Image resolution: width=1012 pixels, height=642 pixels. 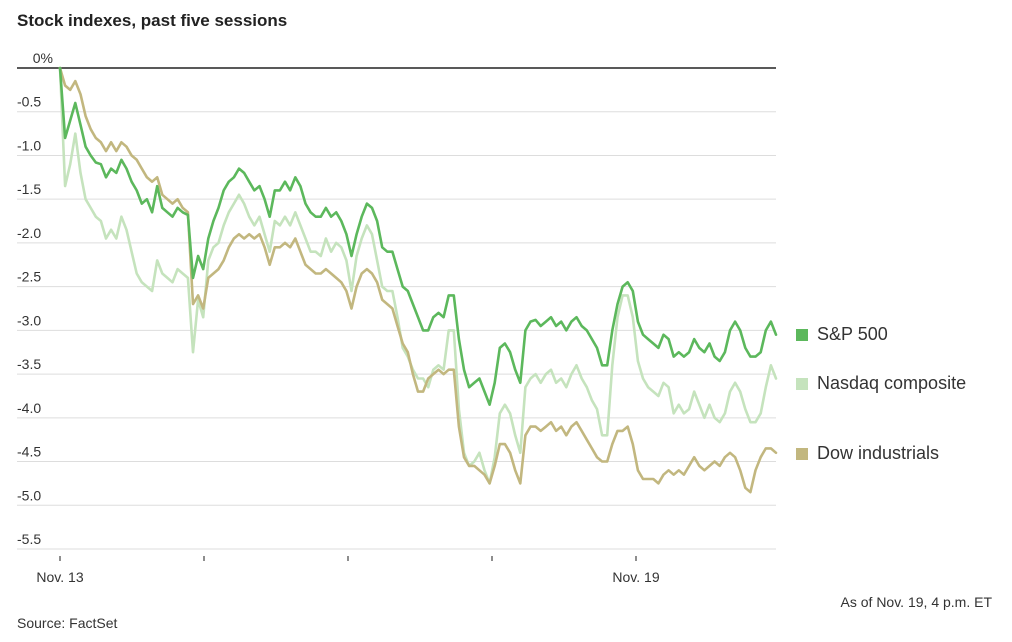 I want to click on y-tick-label: 0%, so click(x=43, y=58).